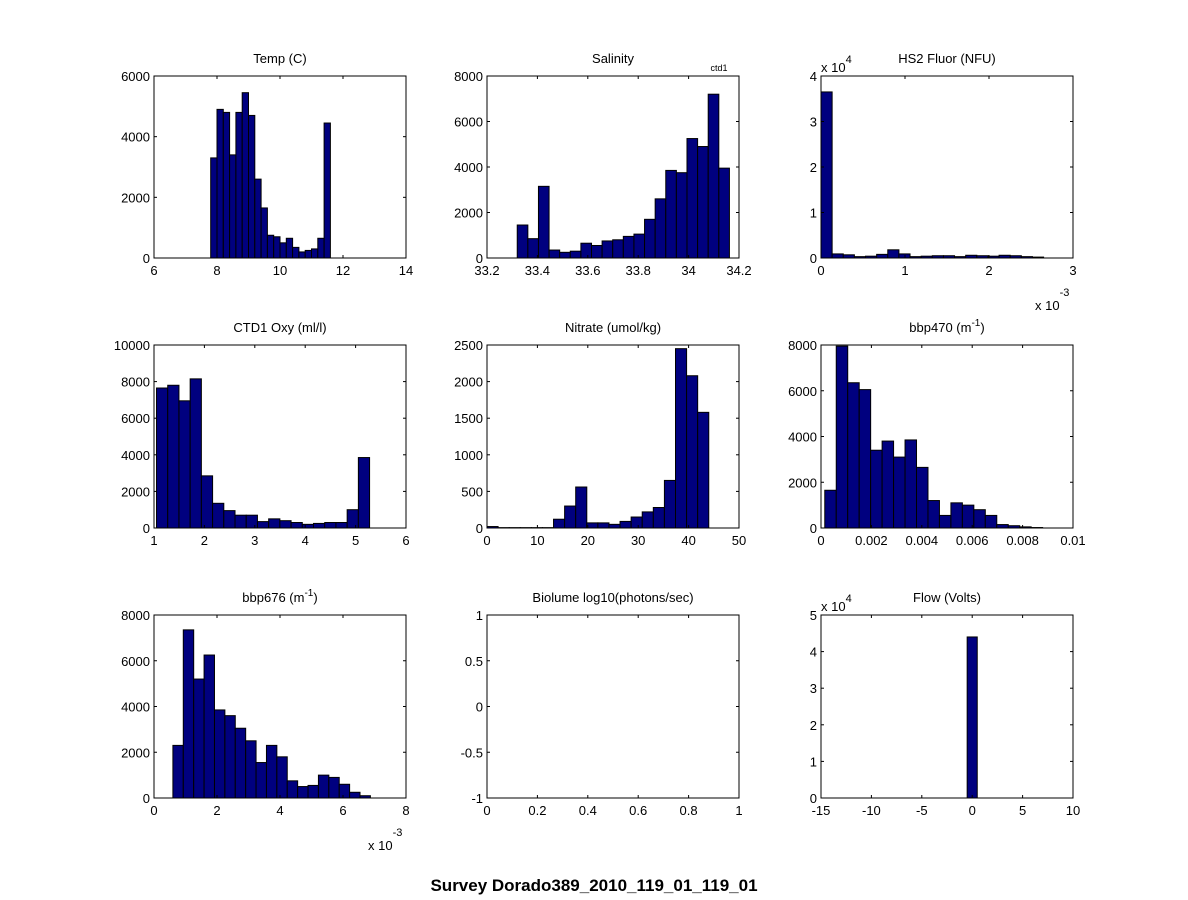 This screenshot has width=1188, height=900. I want to click on panel-title: Nitrate (umol/kg), so click(613, 327).